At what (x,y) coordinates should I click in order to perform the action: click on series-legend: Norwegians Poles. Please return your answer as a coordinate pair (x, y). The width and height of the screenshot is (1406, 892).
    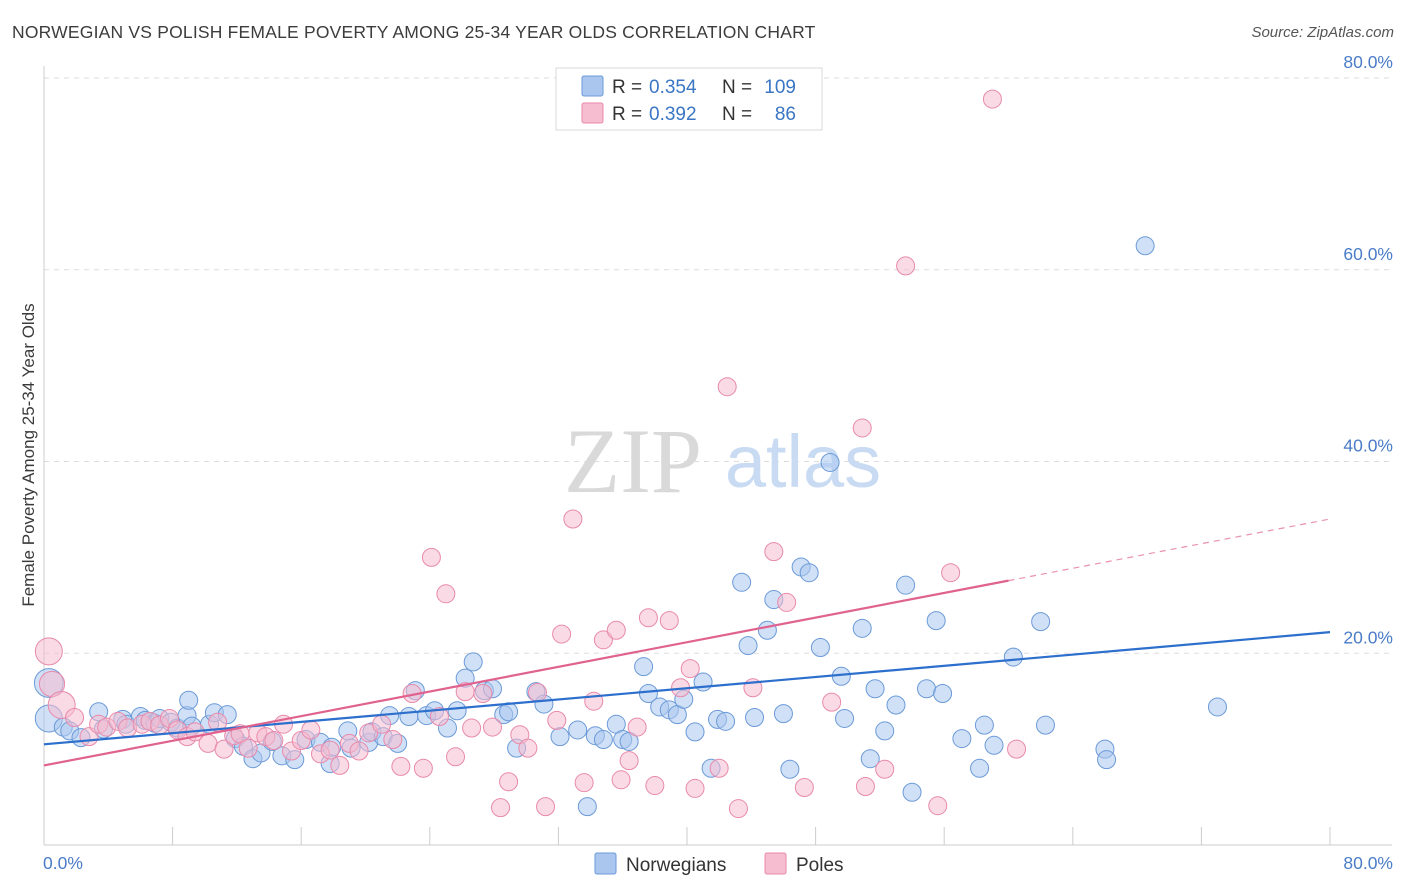
    Looking at the image, I should click on (719, 864).